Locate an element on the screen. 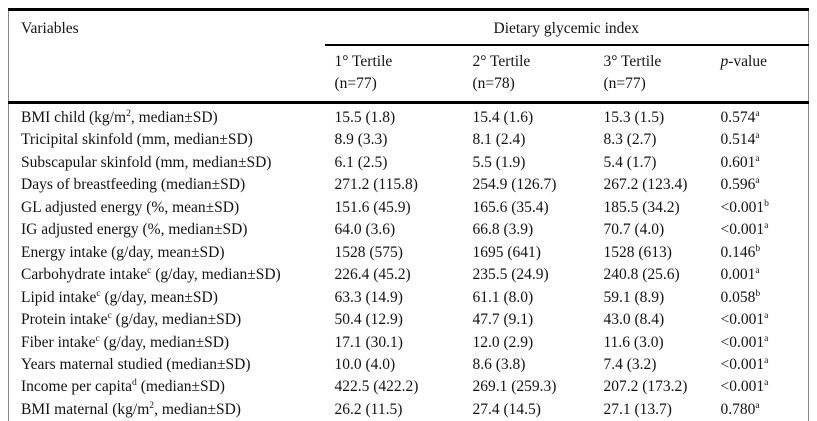 The image size is (817, 421). tertile2-value-cell: 235.5 (24.9) is located at coordinates (510, 275).